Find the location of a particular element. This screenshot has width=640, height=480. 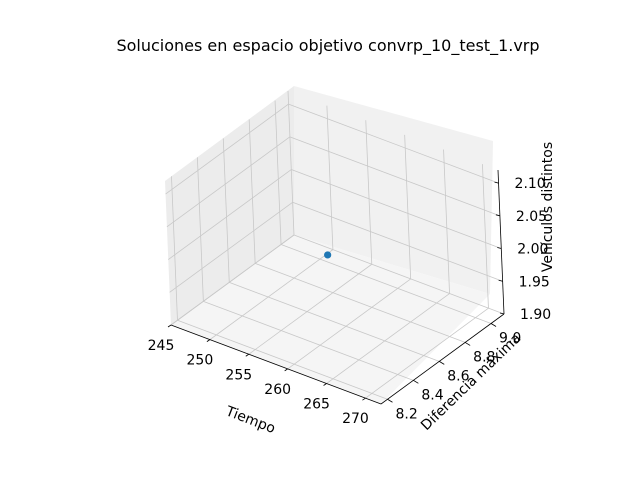

pane-left is located at coordinates (229, 205).